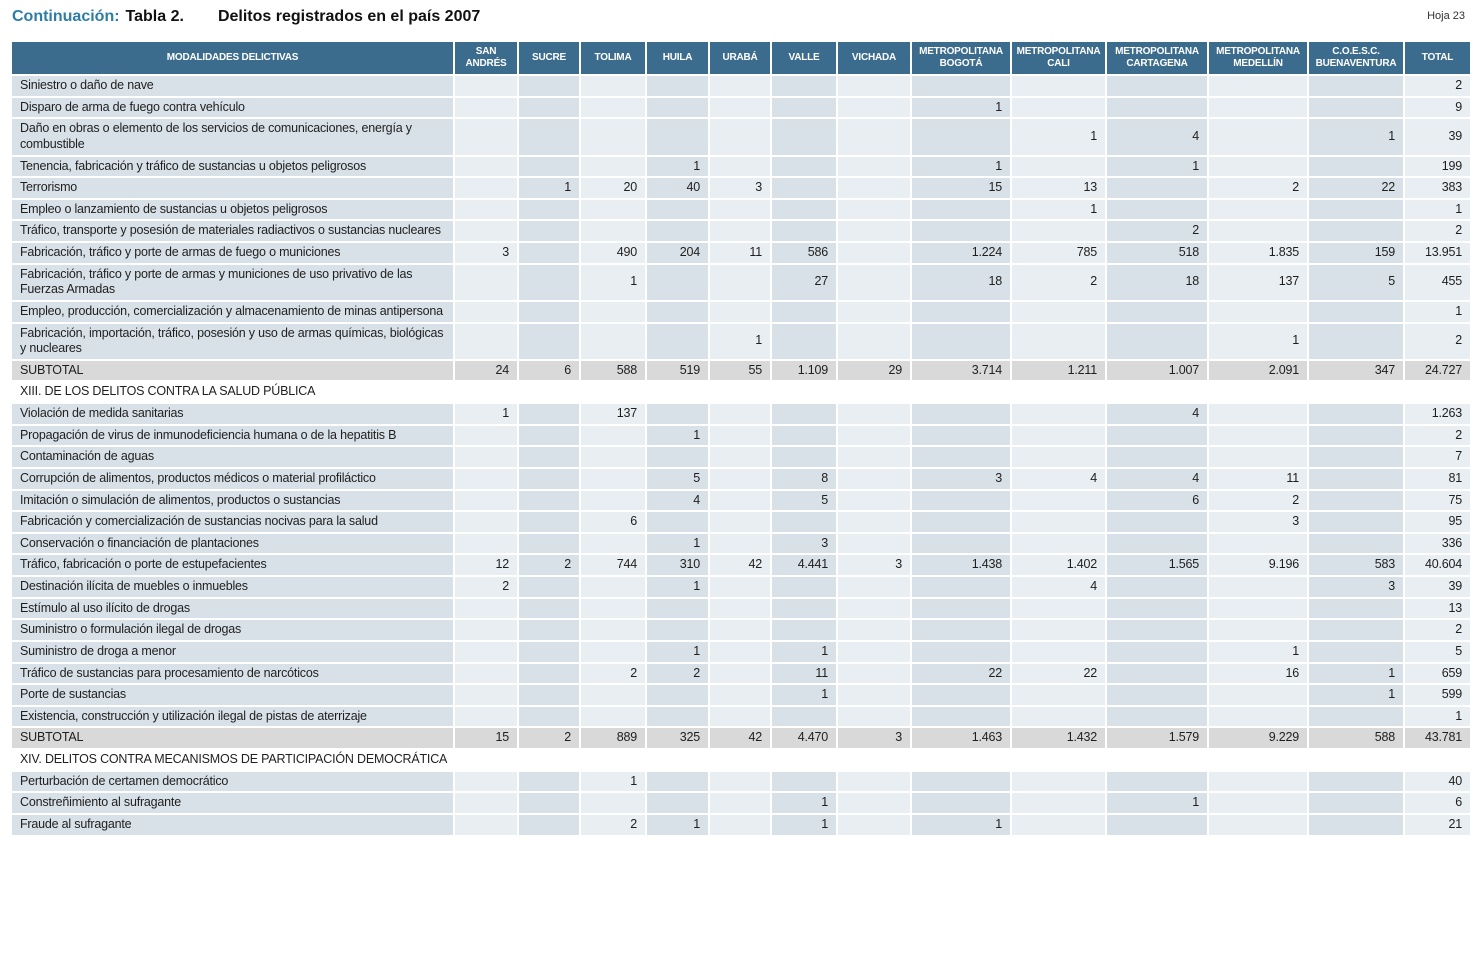  Describe the element at coordinates (232, 370) in the screenshot. I see `row-label: SUBTOTAL` at that location.